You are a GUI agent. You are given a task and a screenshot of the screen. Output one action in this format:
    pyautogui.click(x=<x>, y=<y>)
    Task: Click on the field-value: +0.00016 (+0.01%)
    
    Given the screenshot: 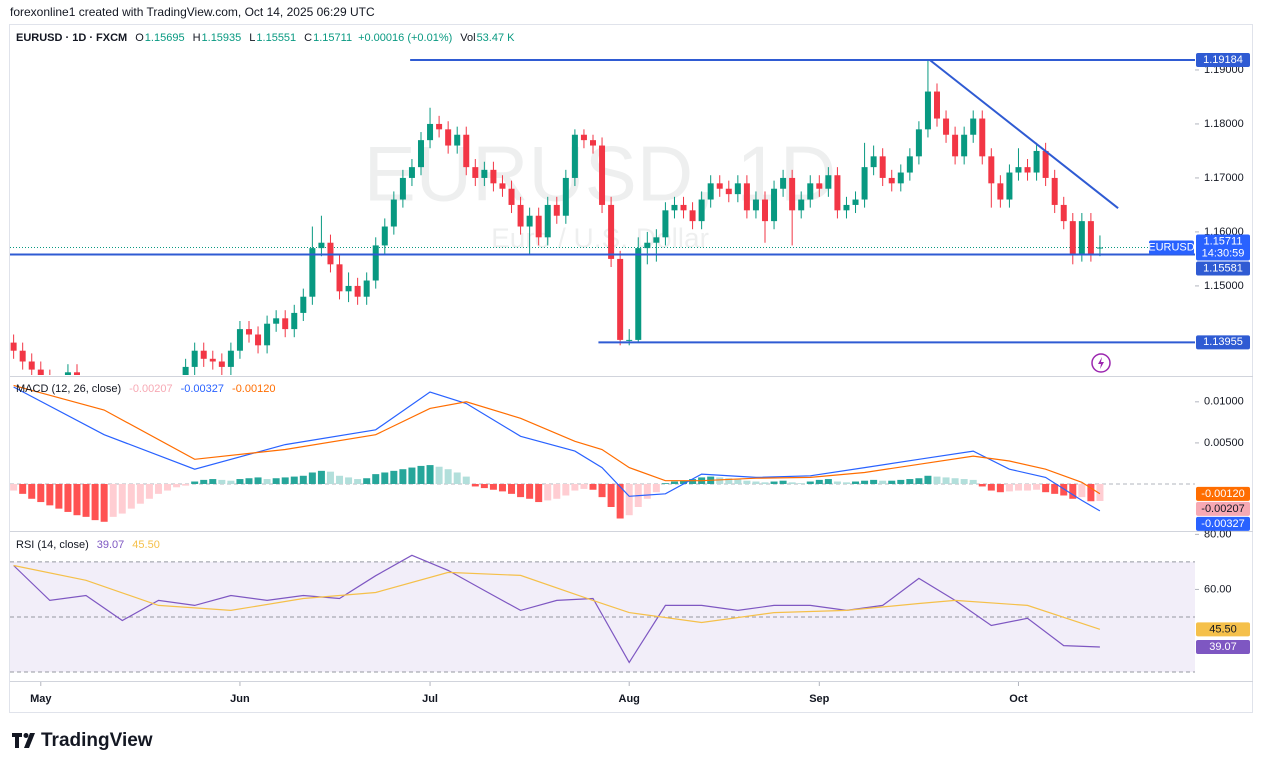 What is the action you would take?
    pyautogui.click(x=405, y=38)
    